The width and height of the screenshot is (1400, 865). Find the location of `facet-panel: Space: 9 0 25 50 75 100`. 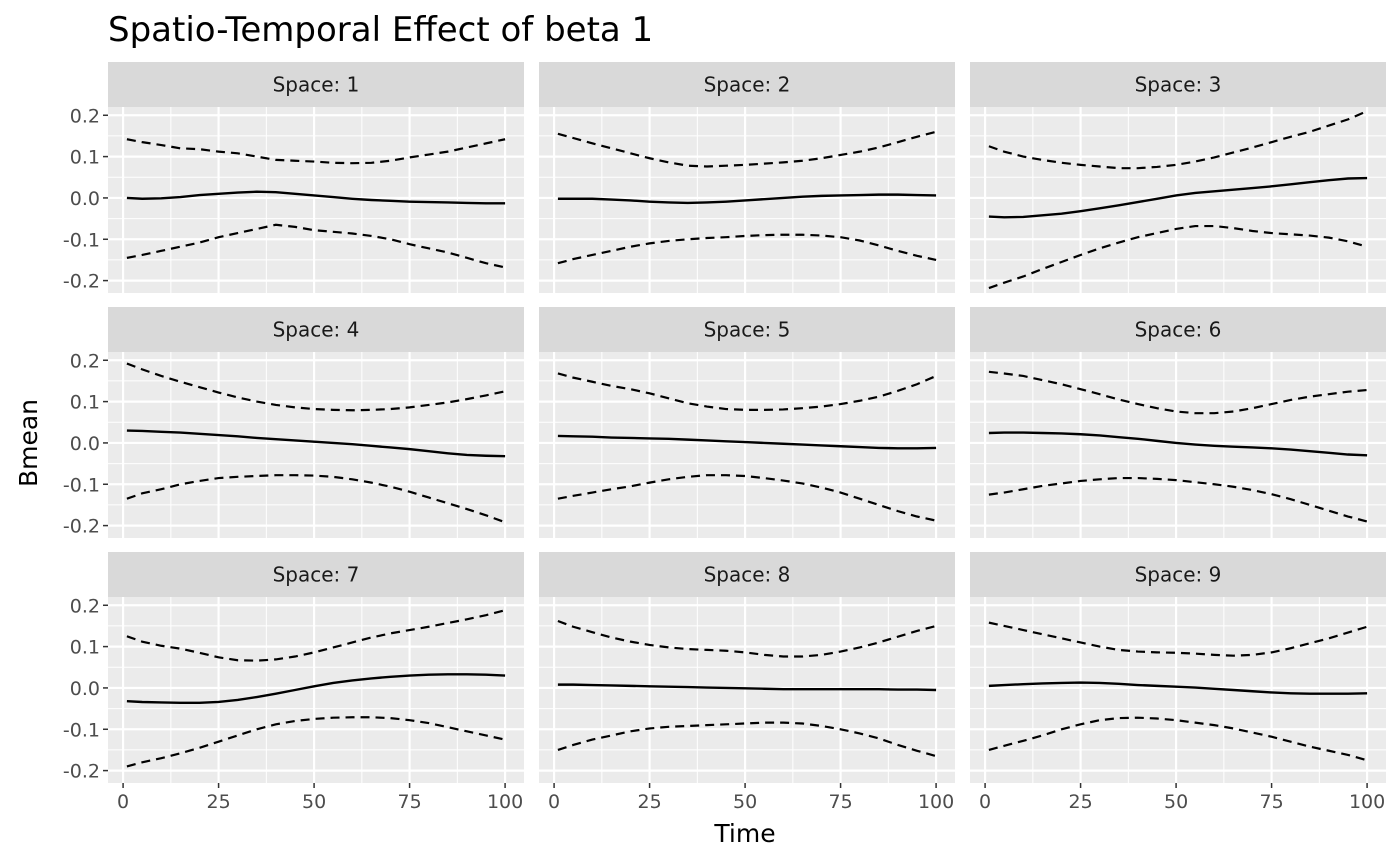

facet-panel: Space: 9 0 25 50 75 100 is located at coordinates (1178, 682).